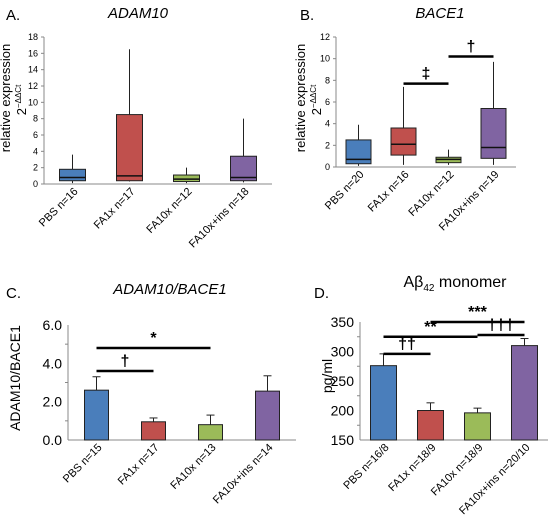 Image resolution: width=550 pixels, height=530 pixels. What do you see at coordinates (321, 293) in the screenshot?
I see `panel-label: D.` at bounding box center [321, 293].